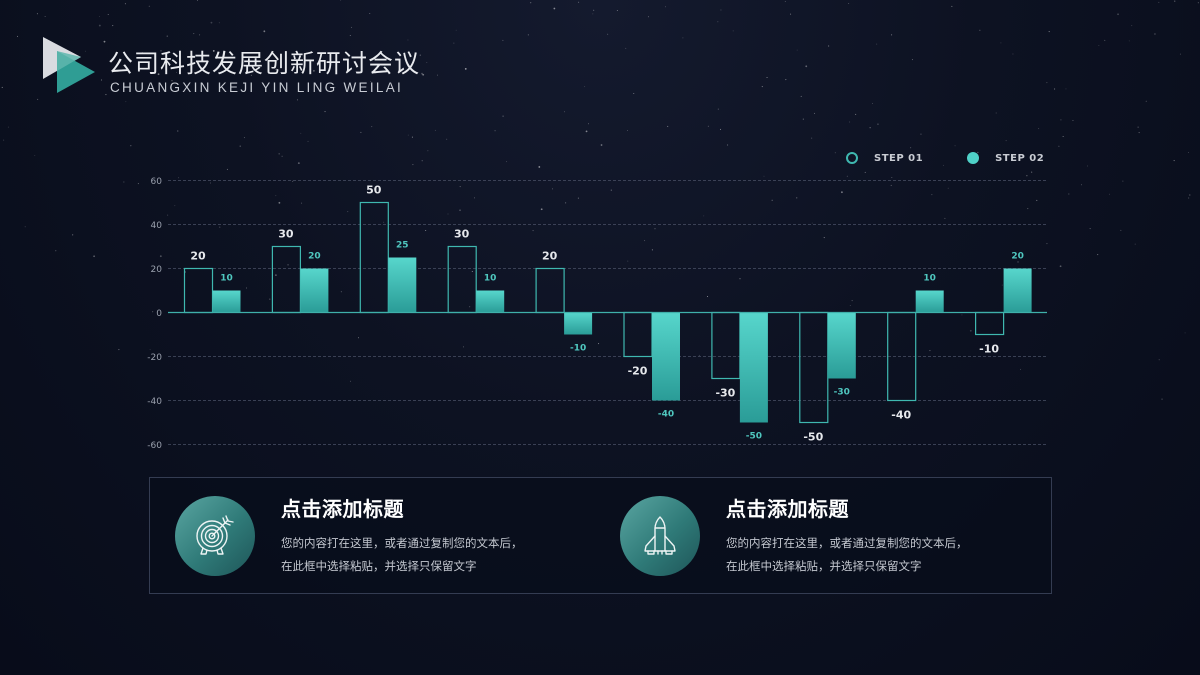 Image resolution: width=1200 pixels, height=675 pixels. I want to click on page-subtitle: CHUANGXIN KEJI YIN LING WEILAI, so click(257, 87).